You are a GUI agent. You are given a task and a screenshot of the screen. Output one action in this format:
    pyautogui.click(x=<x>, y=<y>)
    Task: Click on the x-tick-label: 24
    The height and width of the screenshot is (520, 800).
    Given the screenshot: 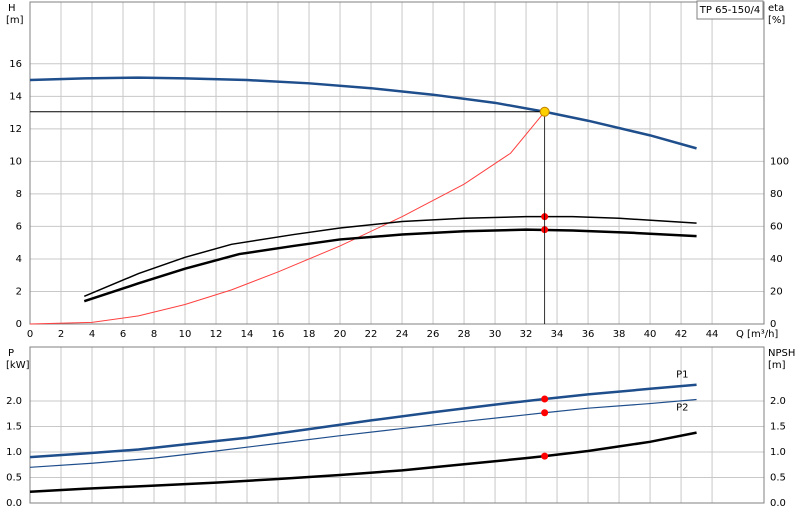 What is the action you would take?
    pyautogui.click(x=402, y=334)
    